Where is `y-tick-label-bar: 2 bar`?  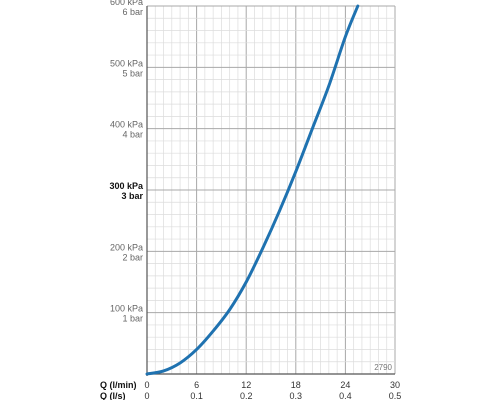 y-tick-label-bar: 2 bar is located at coordinates (132, 257).